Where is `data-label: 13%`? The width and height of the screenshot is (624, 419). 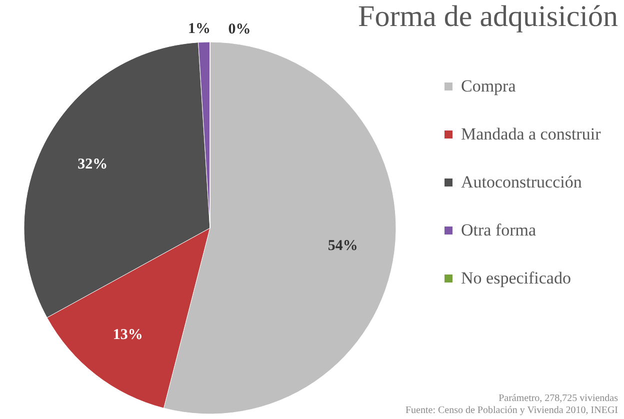 data-label: 13% is located at coordinates (127, 334).